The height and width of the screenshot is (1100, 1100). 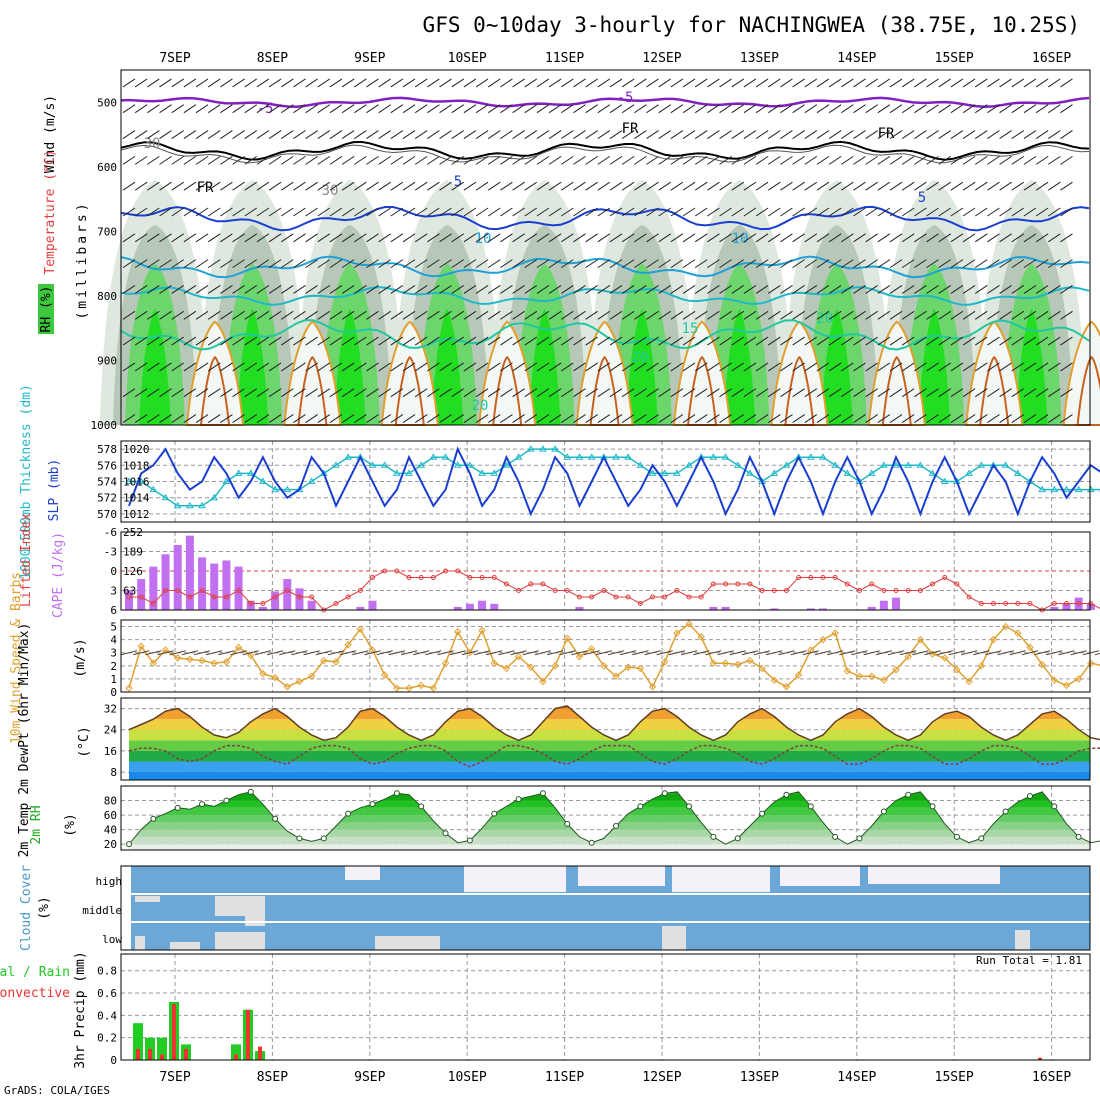 I want to click on slp-panel-labels: 1000-500mb Thickness (dm) SLP (mb), so click(x=40, y=482).